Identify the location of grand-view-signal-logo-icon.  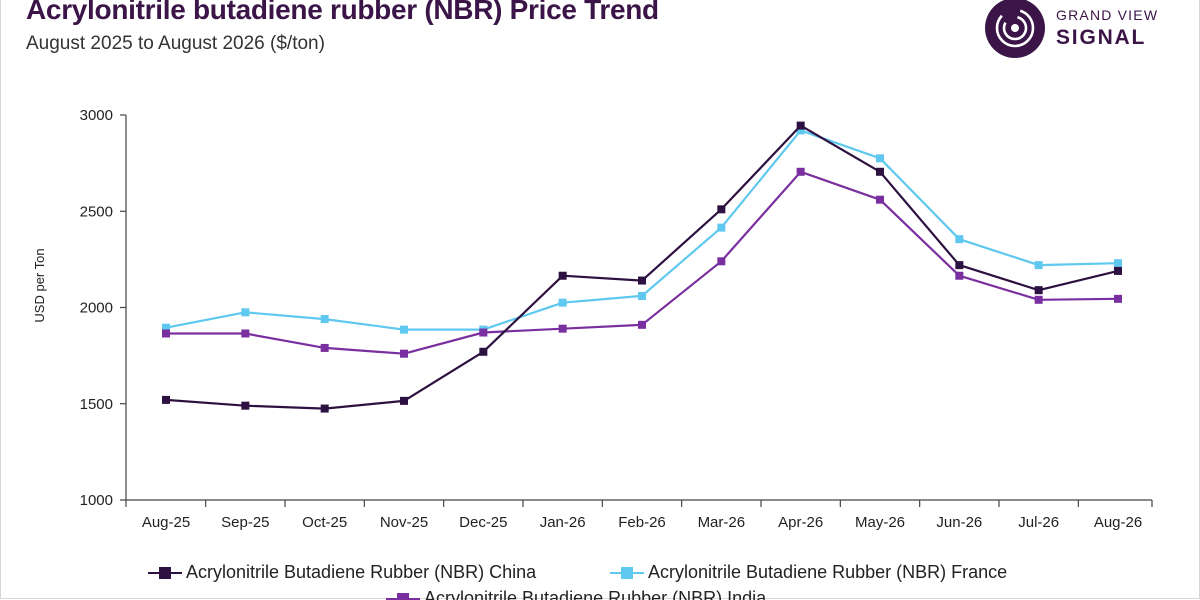
(1015, 29).